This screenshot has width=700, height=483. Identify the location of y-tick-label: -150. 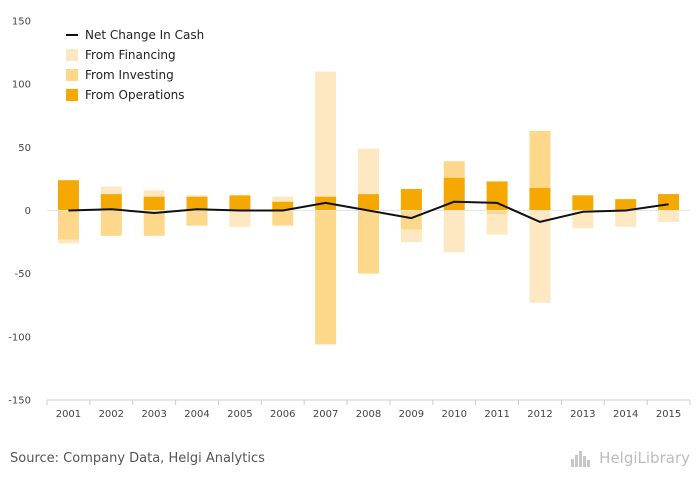
(19, 401).